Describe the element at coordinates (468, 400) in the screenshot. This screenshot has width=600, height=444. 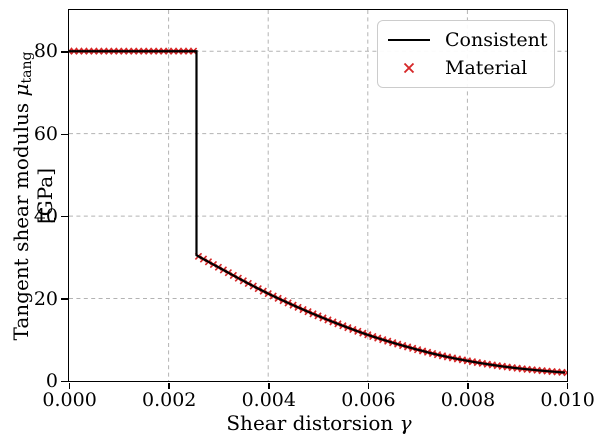
I see `x-tick-label: 0.008` at that location.